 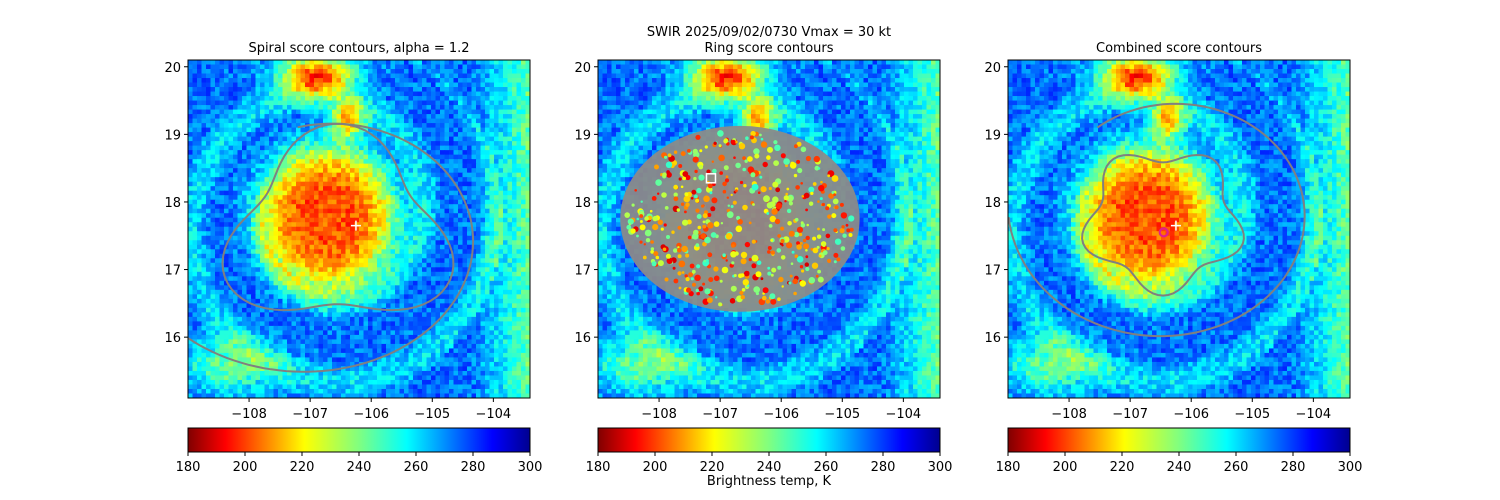 What do you see at coordinates (1163, 232) in the screenshot?
I see `center-marker-circle` at bounding box center [1163, 232].